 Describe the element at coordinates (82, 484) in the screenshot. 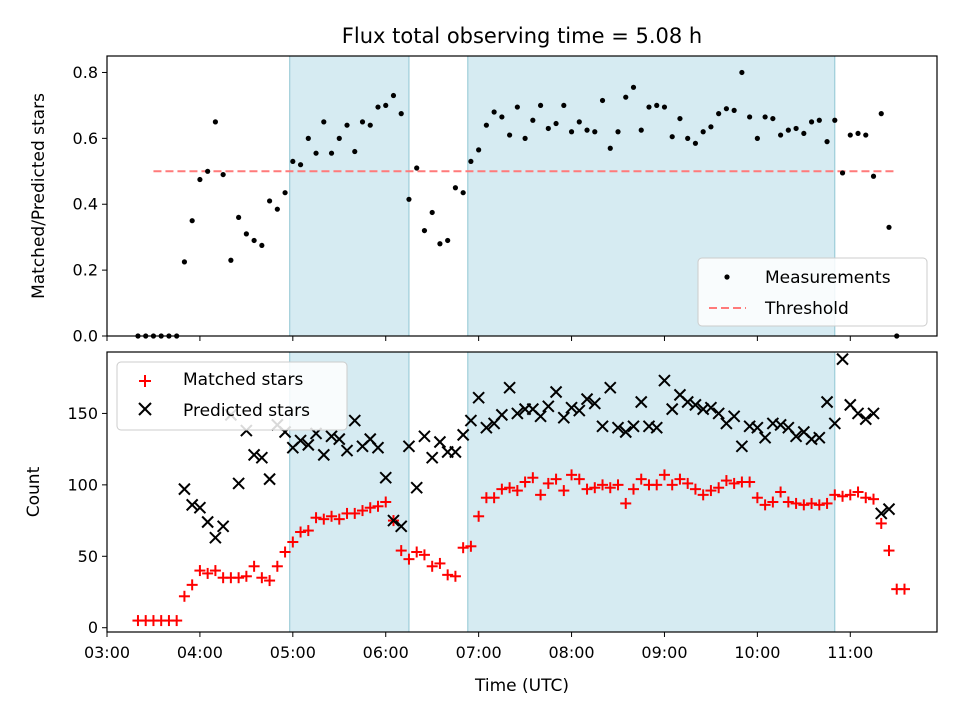

I see `count-ytick-label-2: 100` at that location.